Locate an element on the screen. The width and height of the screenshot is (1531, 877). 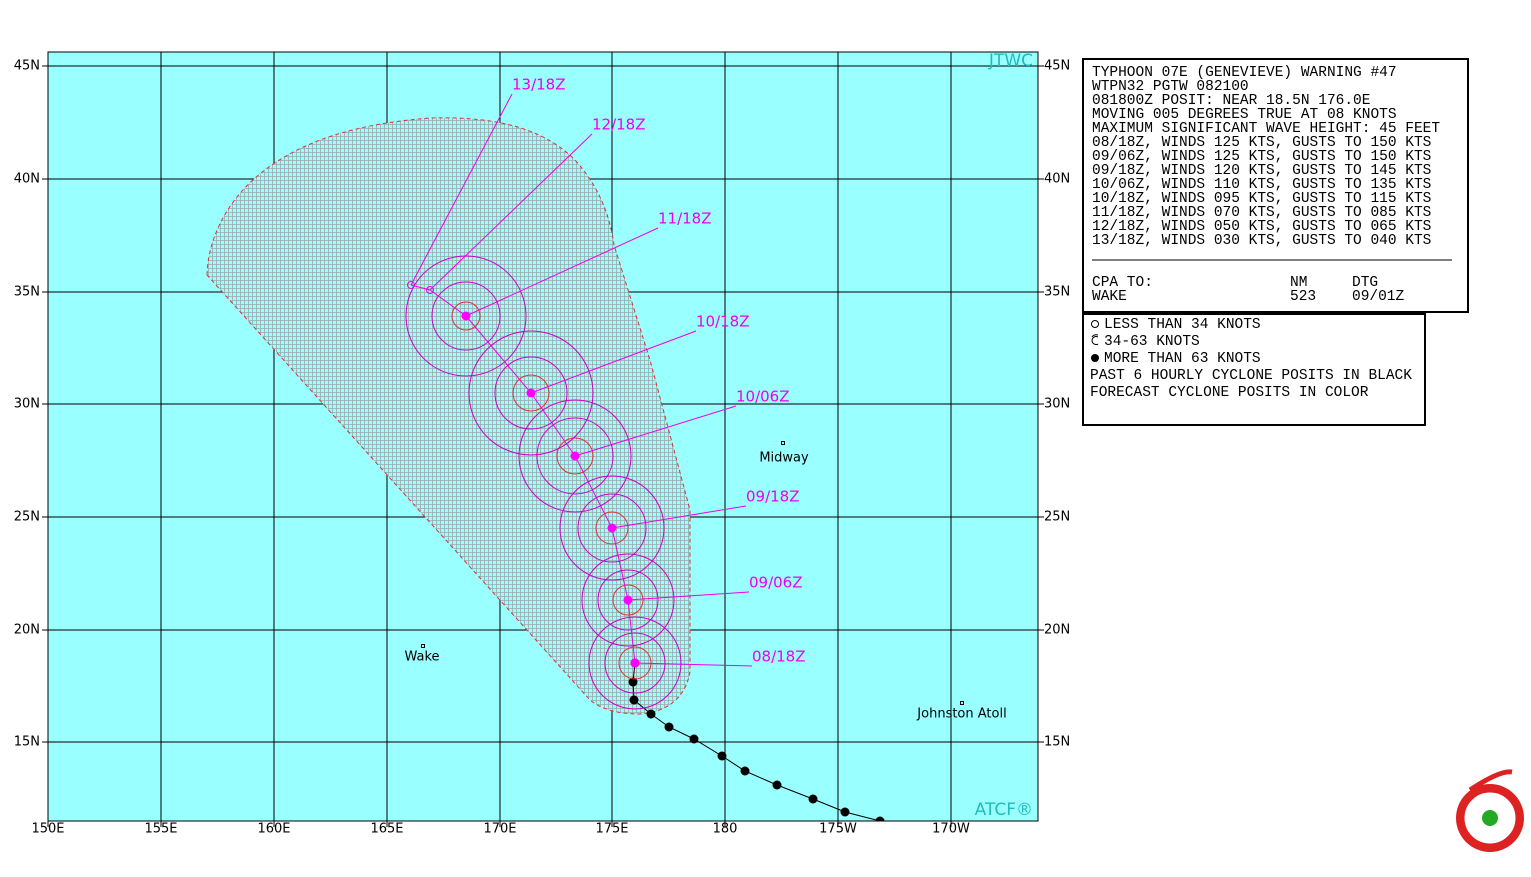
place-label: Johnston Atoll is located at coordinates (961, 714).